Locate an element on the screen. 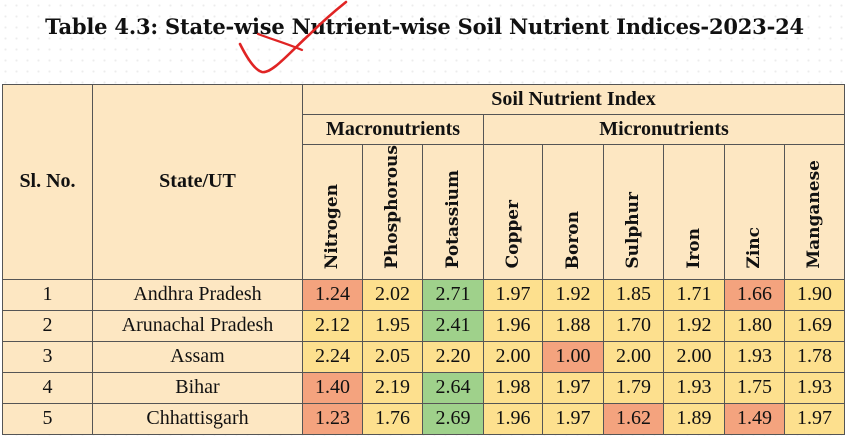 The height and width of the screenshot is (437, 849). column-header-label: Sulphur is located at coordinates (633, 230).